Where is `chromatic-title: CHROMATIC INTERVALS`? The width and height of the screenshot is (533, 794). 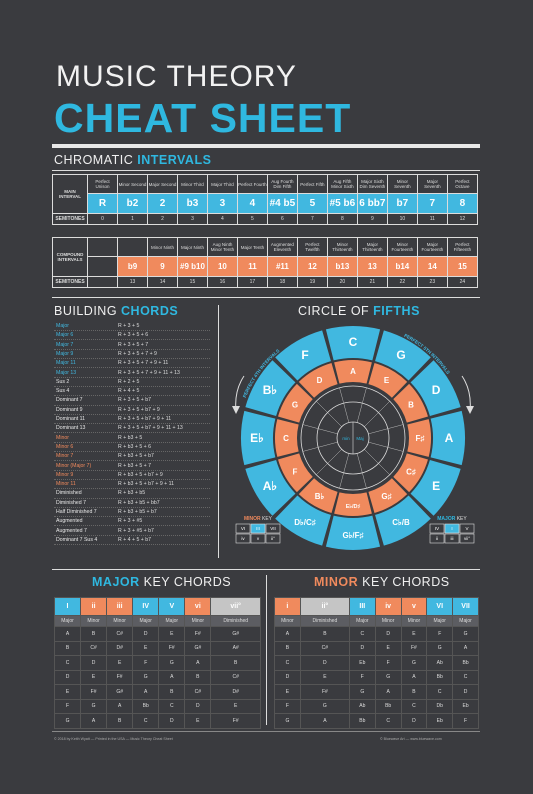 chromatic-title: CHROMATIC INTERVALS is located at coordinates (132, 160).